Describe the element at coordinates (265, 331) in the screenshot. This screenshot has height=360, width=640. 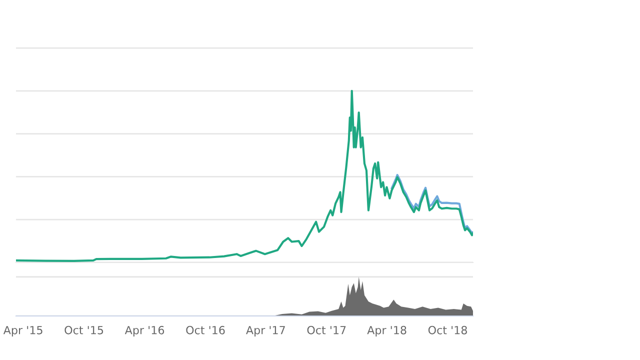
I see `x-tick-label: Apr '17` at that location.